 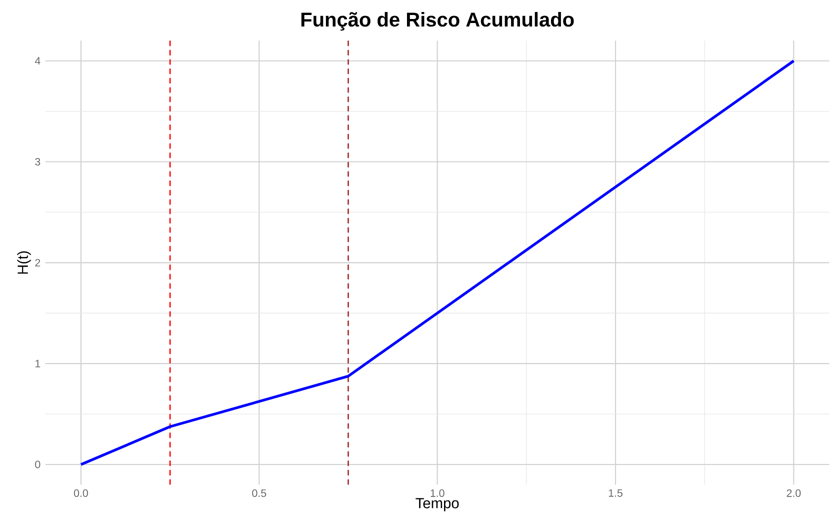 What do you see at coordinates (37, 262) in the screenshot?
I see `y-tick-label: 2` at bounding box center [37, 262].